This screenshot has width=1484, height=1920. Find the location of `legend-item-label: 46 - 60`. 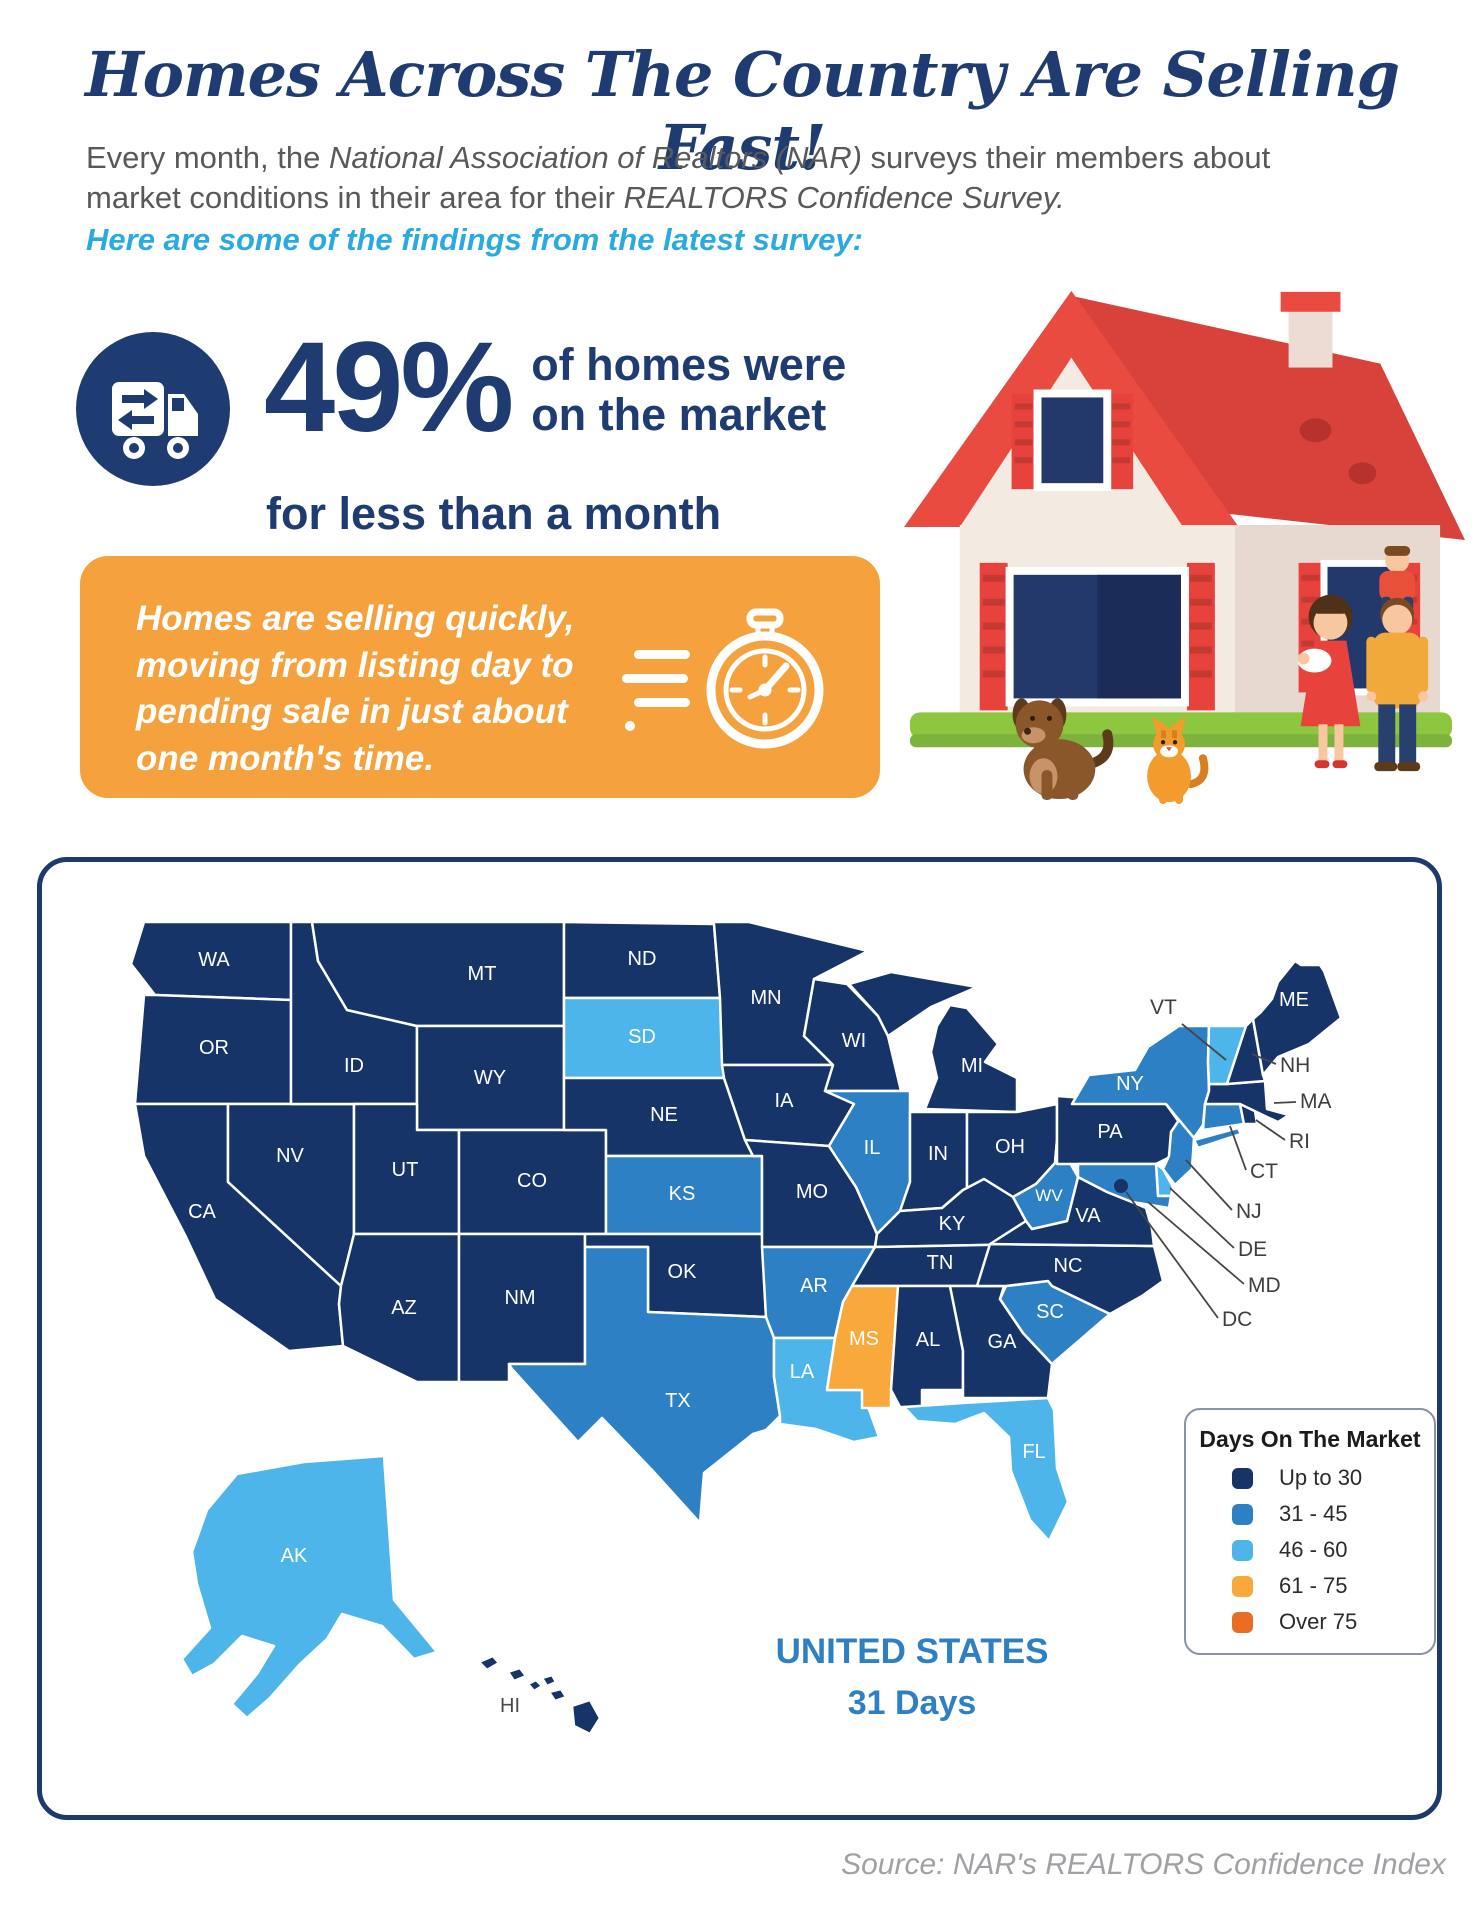

legend-item-label: 46 - 60 is located at coordinates (1313, 1549).